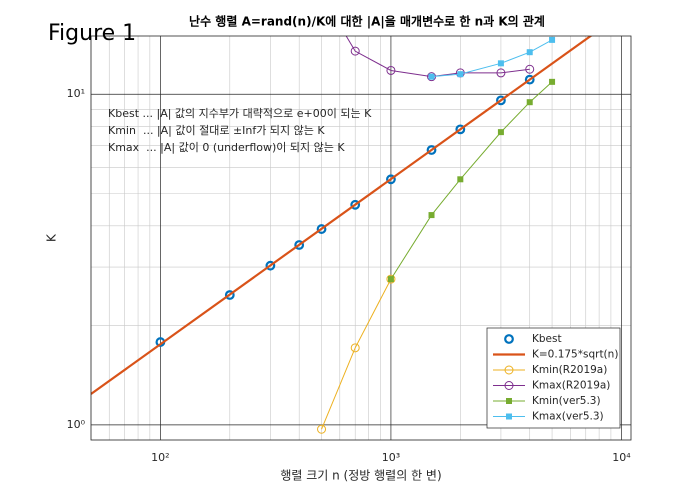 The image size is (699, 496). Describe the element at coordinates (547, 339) in the screenshot. I see `legend-label: Kbest` at that location.